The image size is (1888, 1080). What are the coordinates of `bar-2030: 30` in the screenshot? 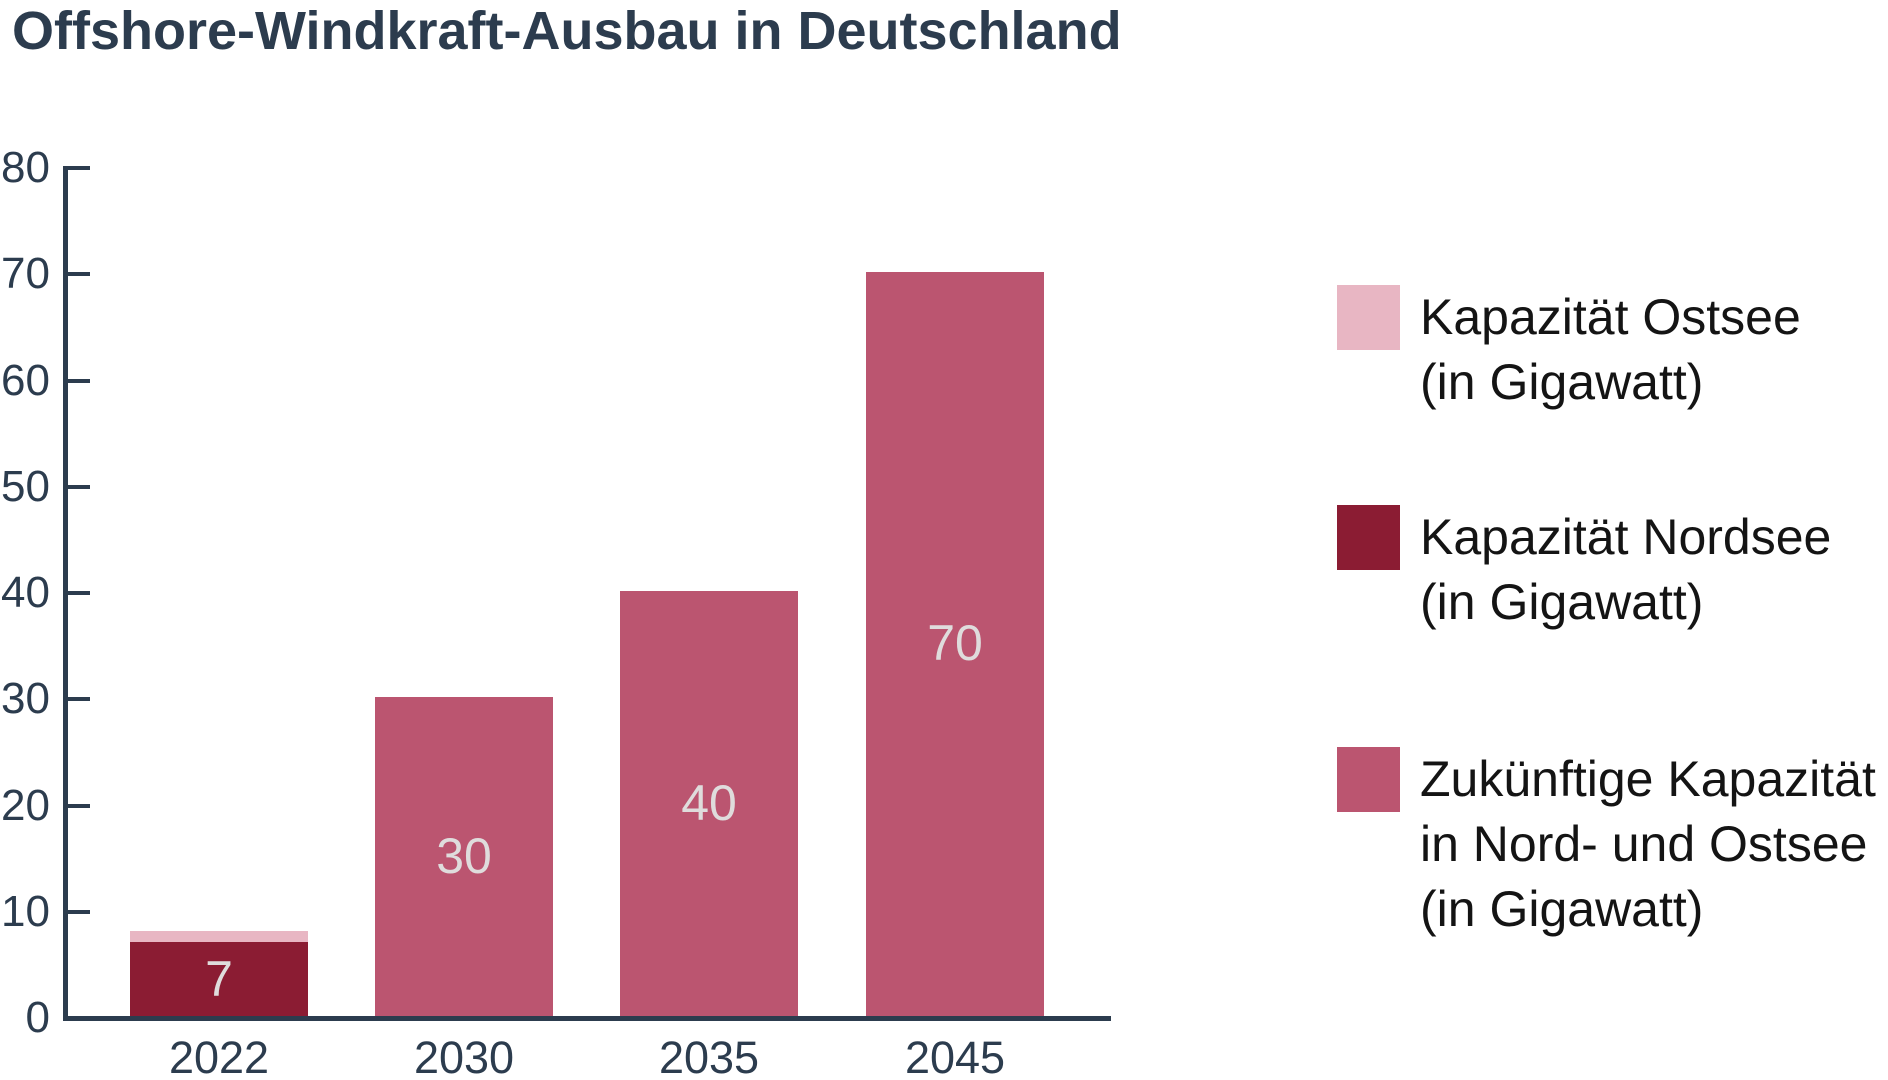 It's located at (464, 508).